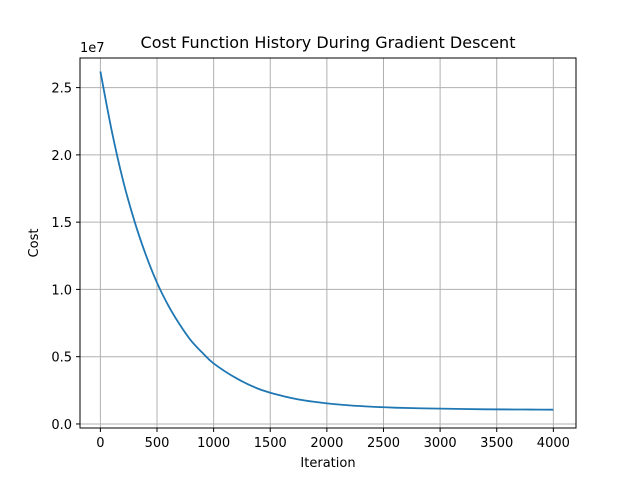 The height and width of the screenshot is (480, 640). What do you see at coordinates (92, 48) in the screenshot?
I see `y-multiplier-label: 1e7` at bounding box center [92, 48].